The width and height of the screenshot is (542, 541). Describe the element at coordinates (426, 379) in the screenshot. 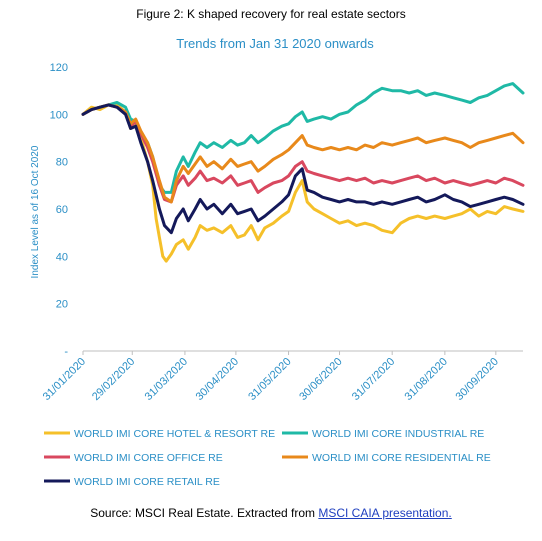

I see `x-tick-label: 31/08/2020` at that location.